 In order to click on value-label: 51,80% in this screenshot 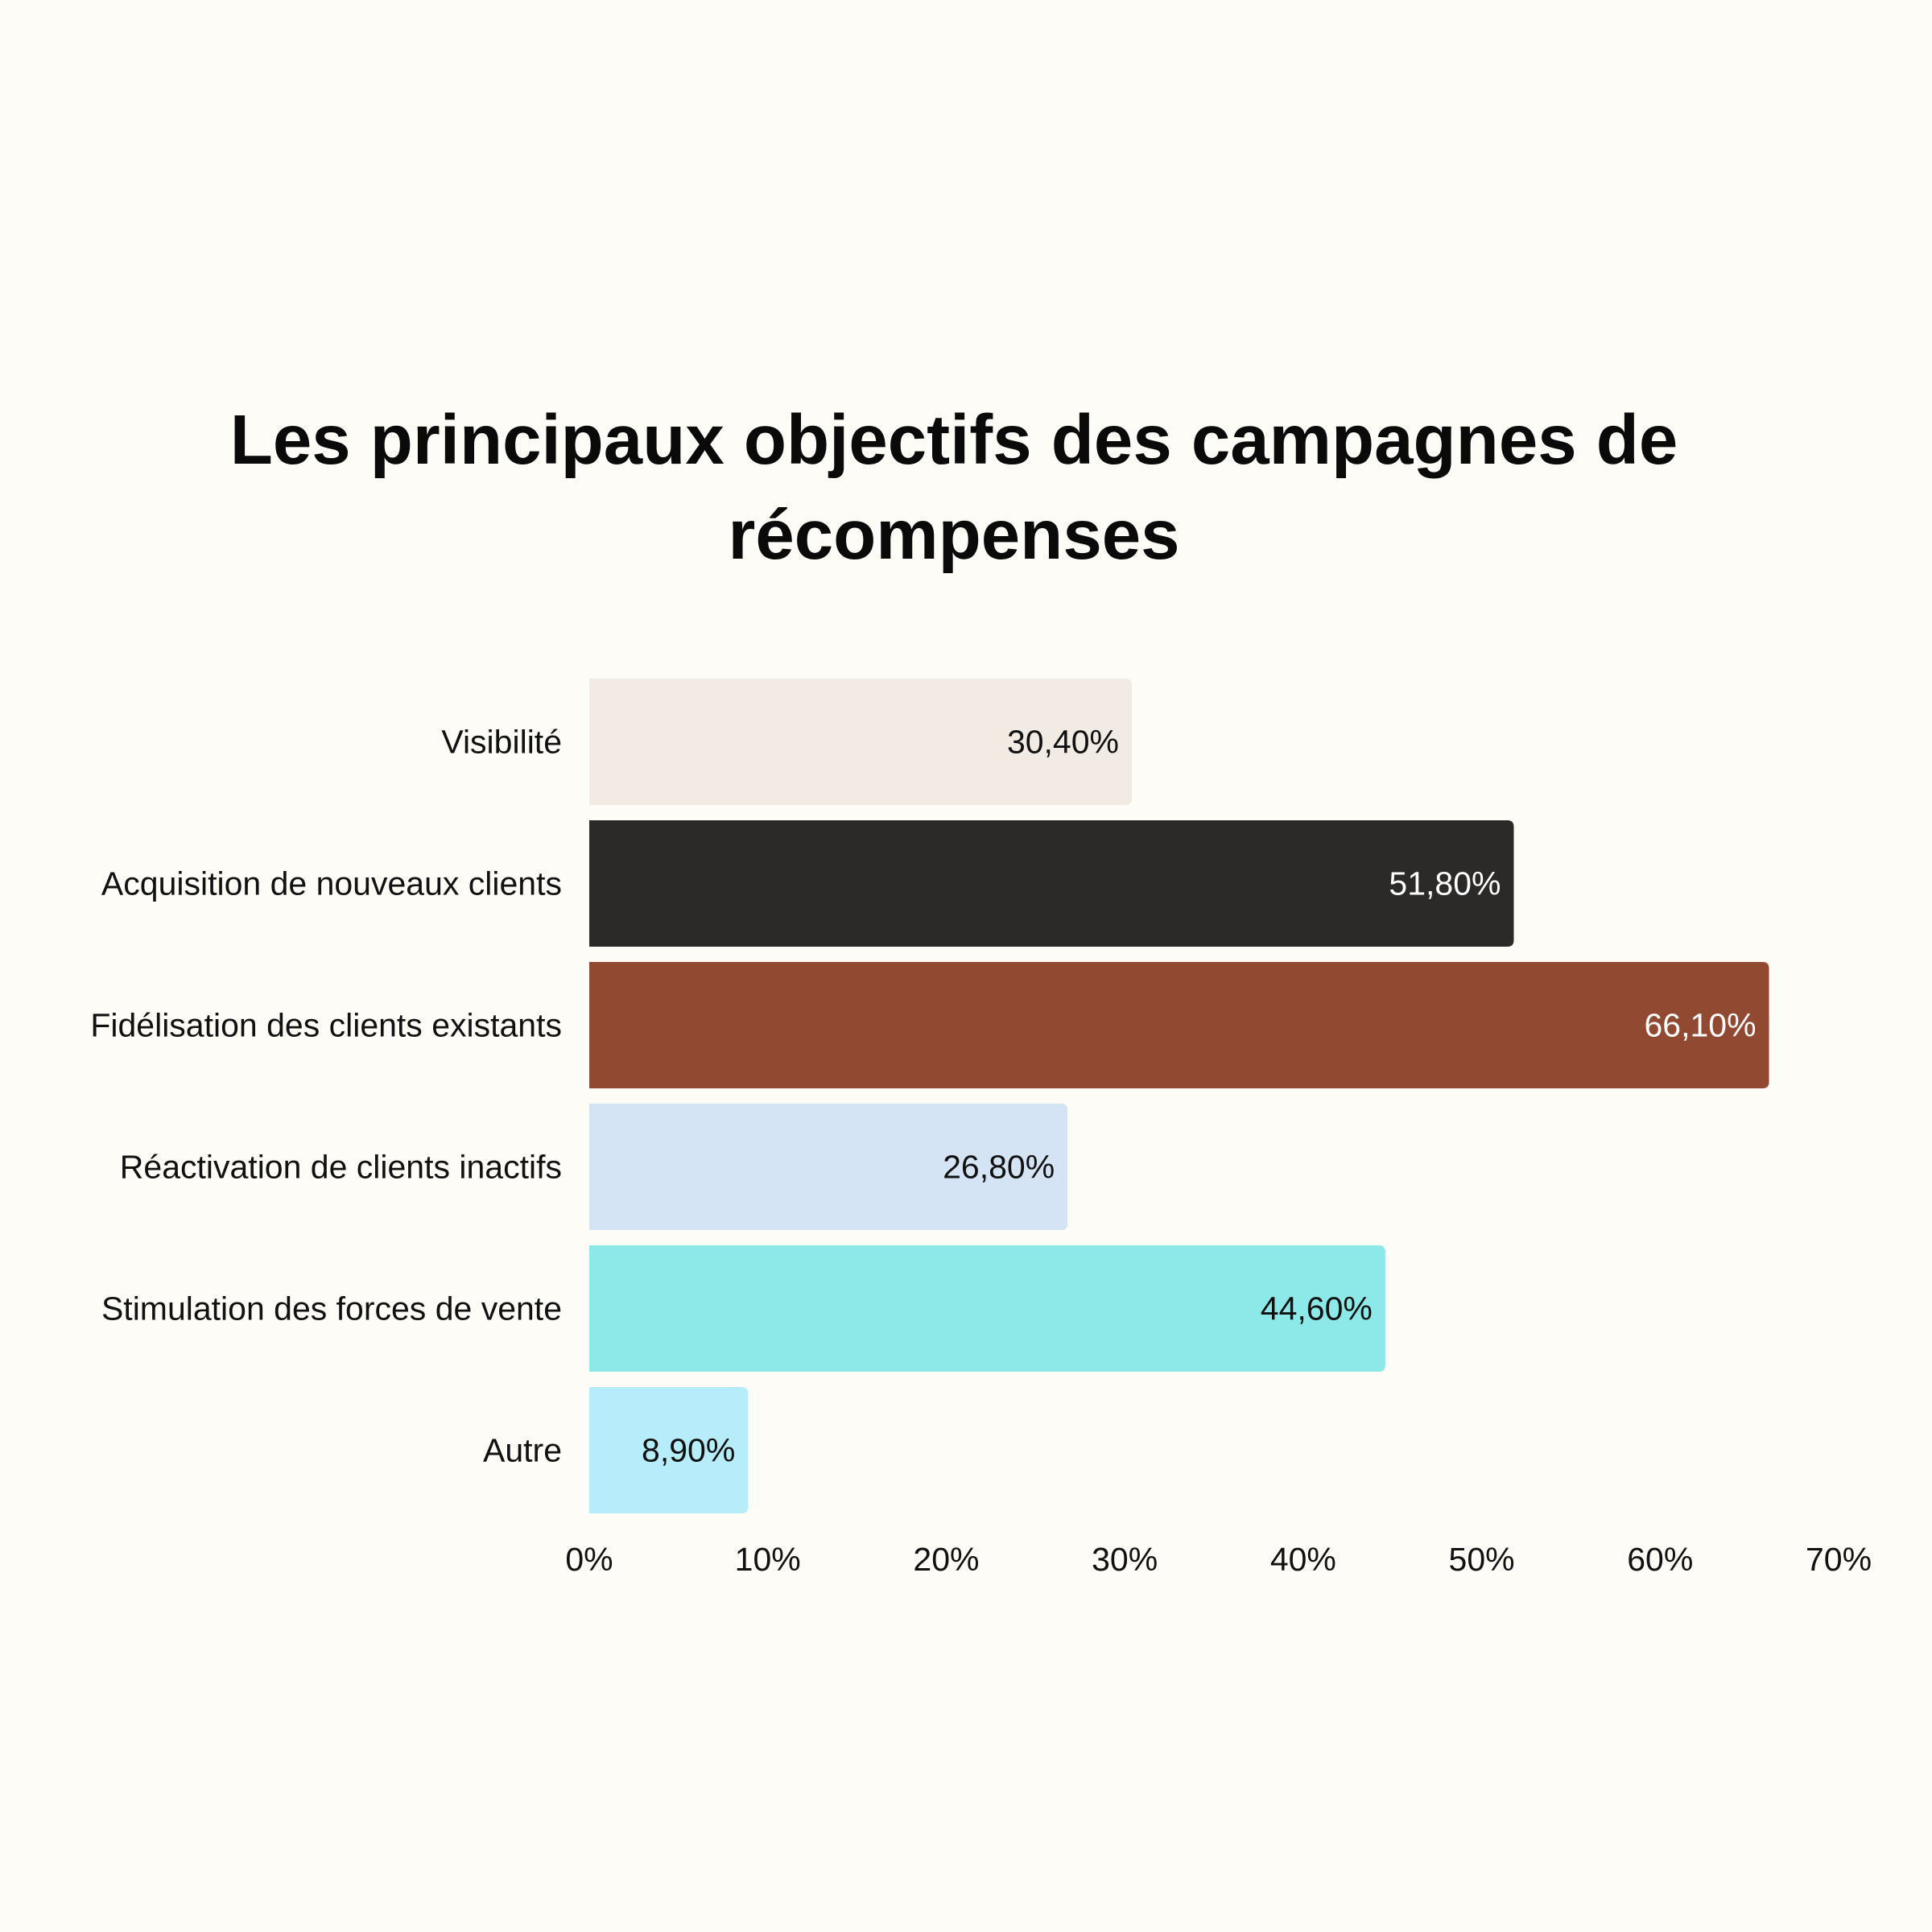, I will do `click(1445, 884)`.